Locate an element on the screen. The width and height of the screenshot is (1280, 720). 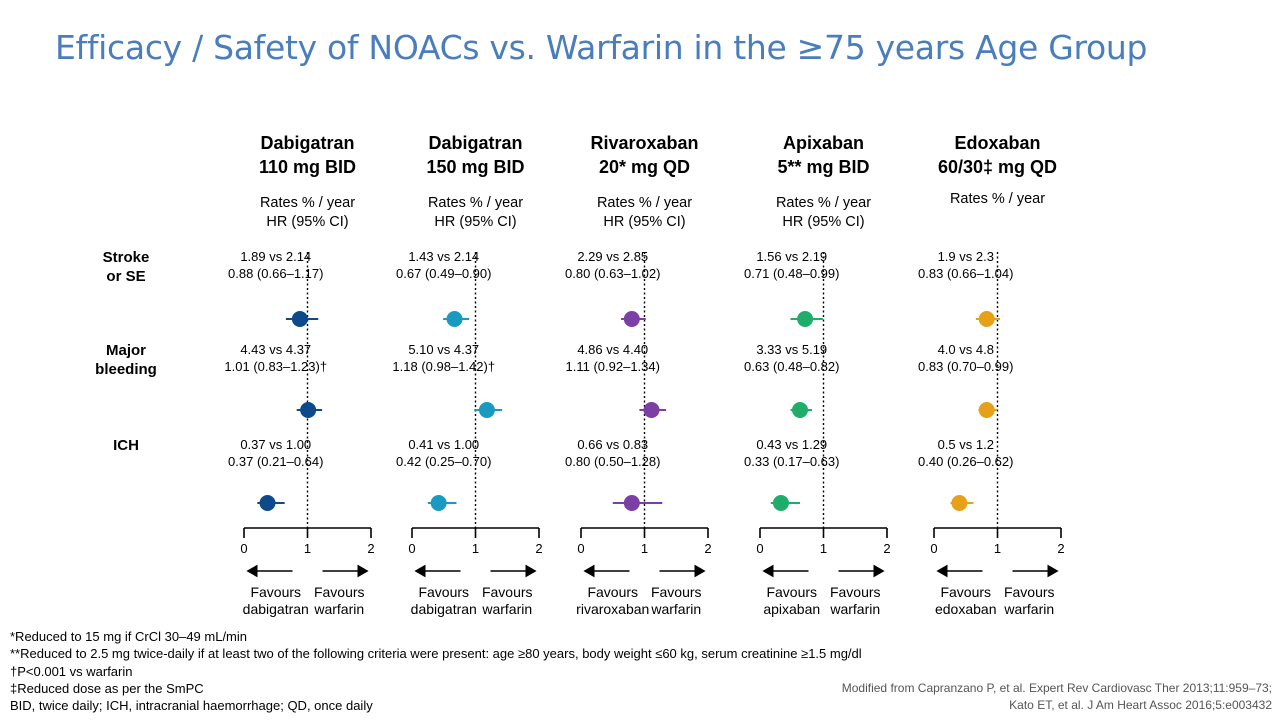
hr-value: 0.83 (0.70–0.99) is located at coordinates (965, 366).